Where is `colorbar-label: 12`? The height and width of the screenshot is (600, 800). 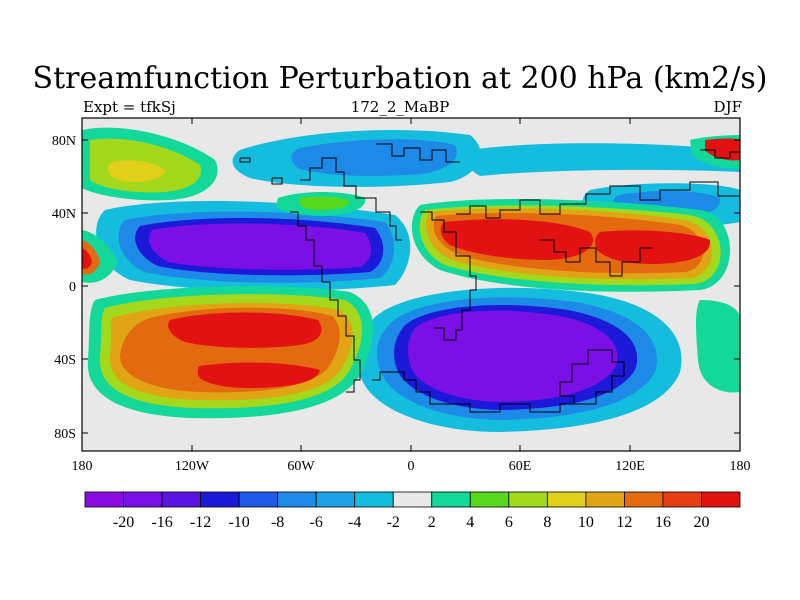
colorbar-label: 12 is located at coordinates (624, 522).